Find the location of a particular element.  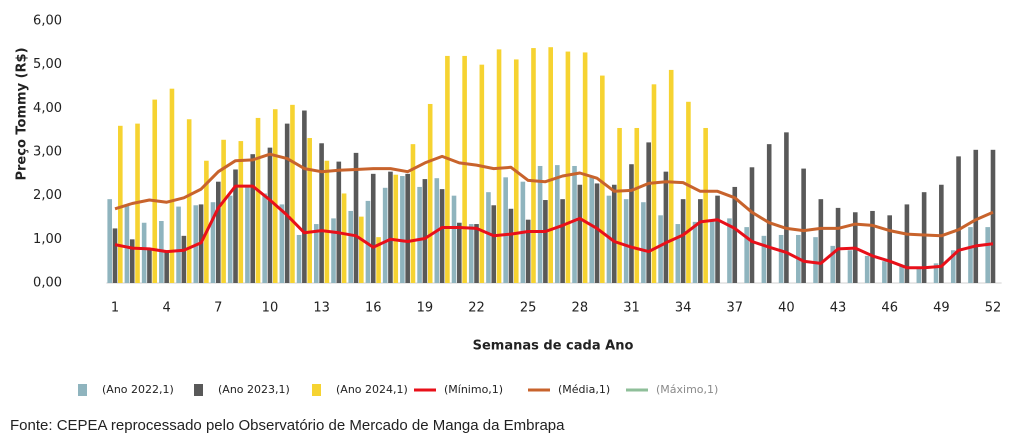

legend-label: (Ano 2022,1) is located at coordinates (138, 389).